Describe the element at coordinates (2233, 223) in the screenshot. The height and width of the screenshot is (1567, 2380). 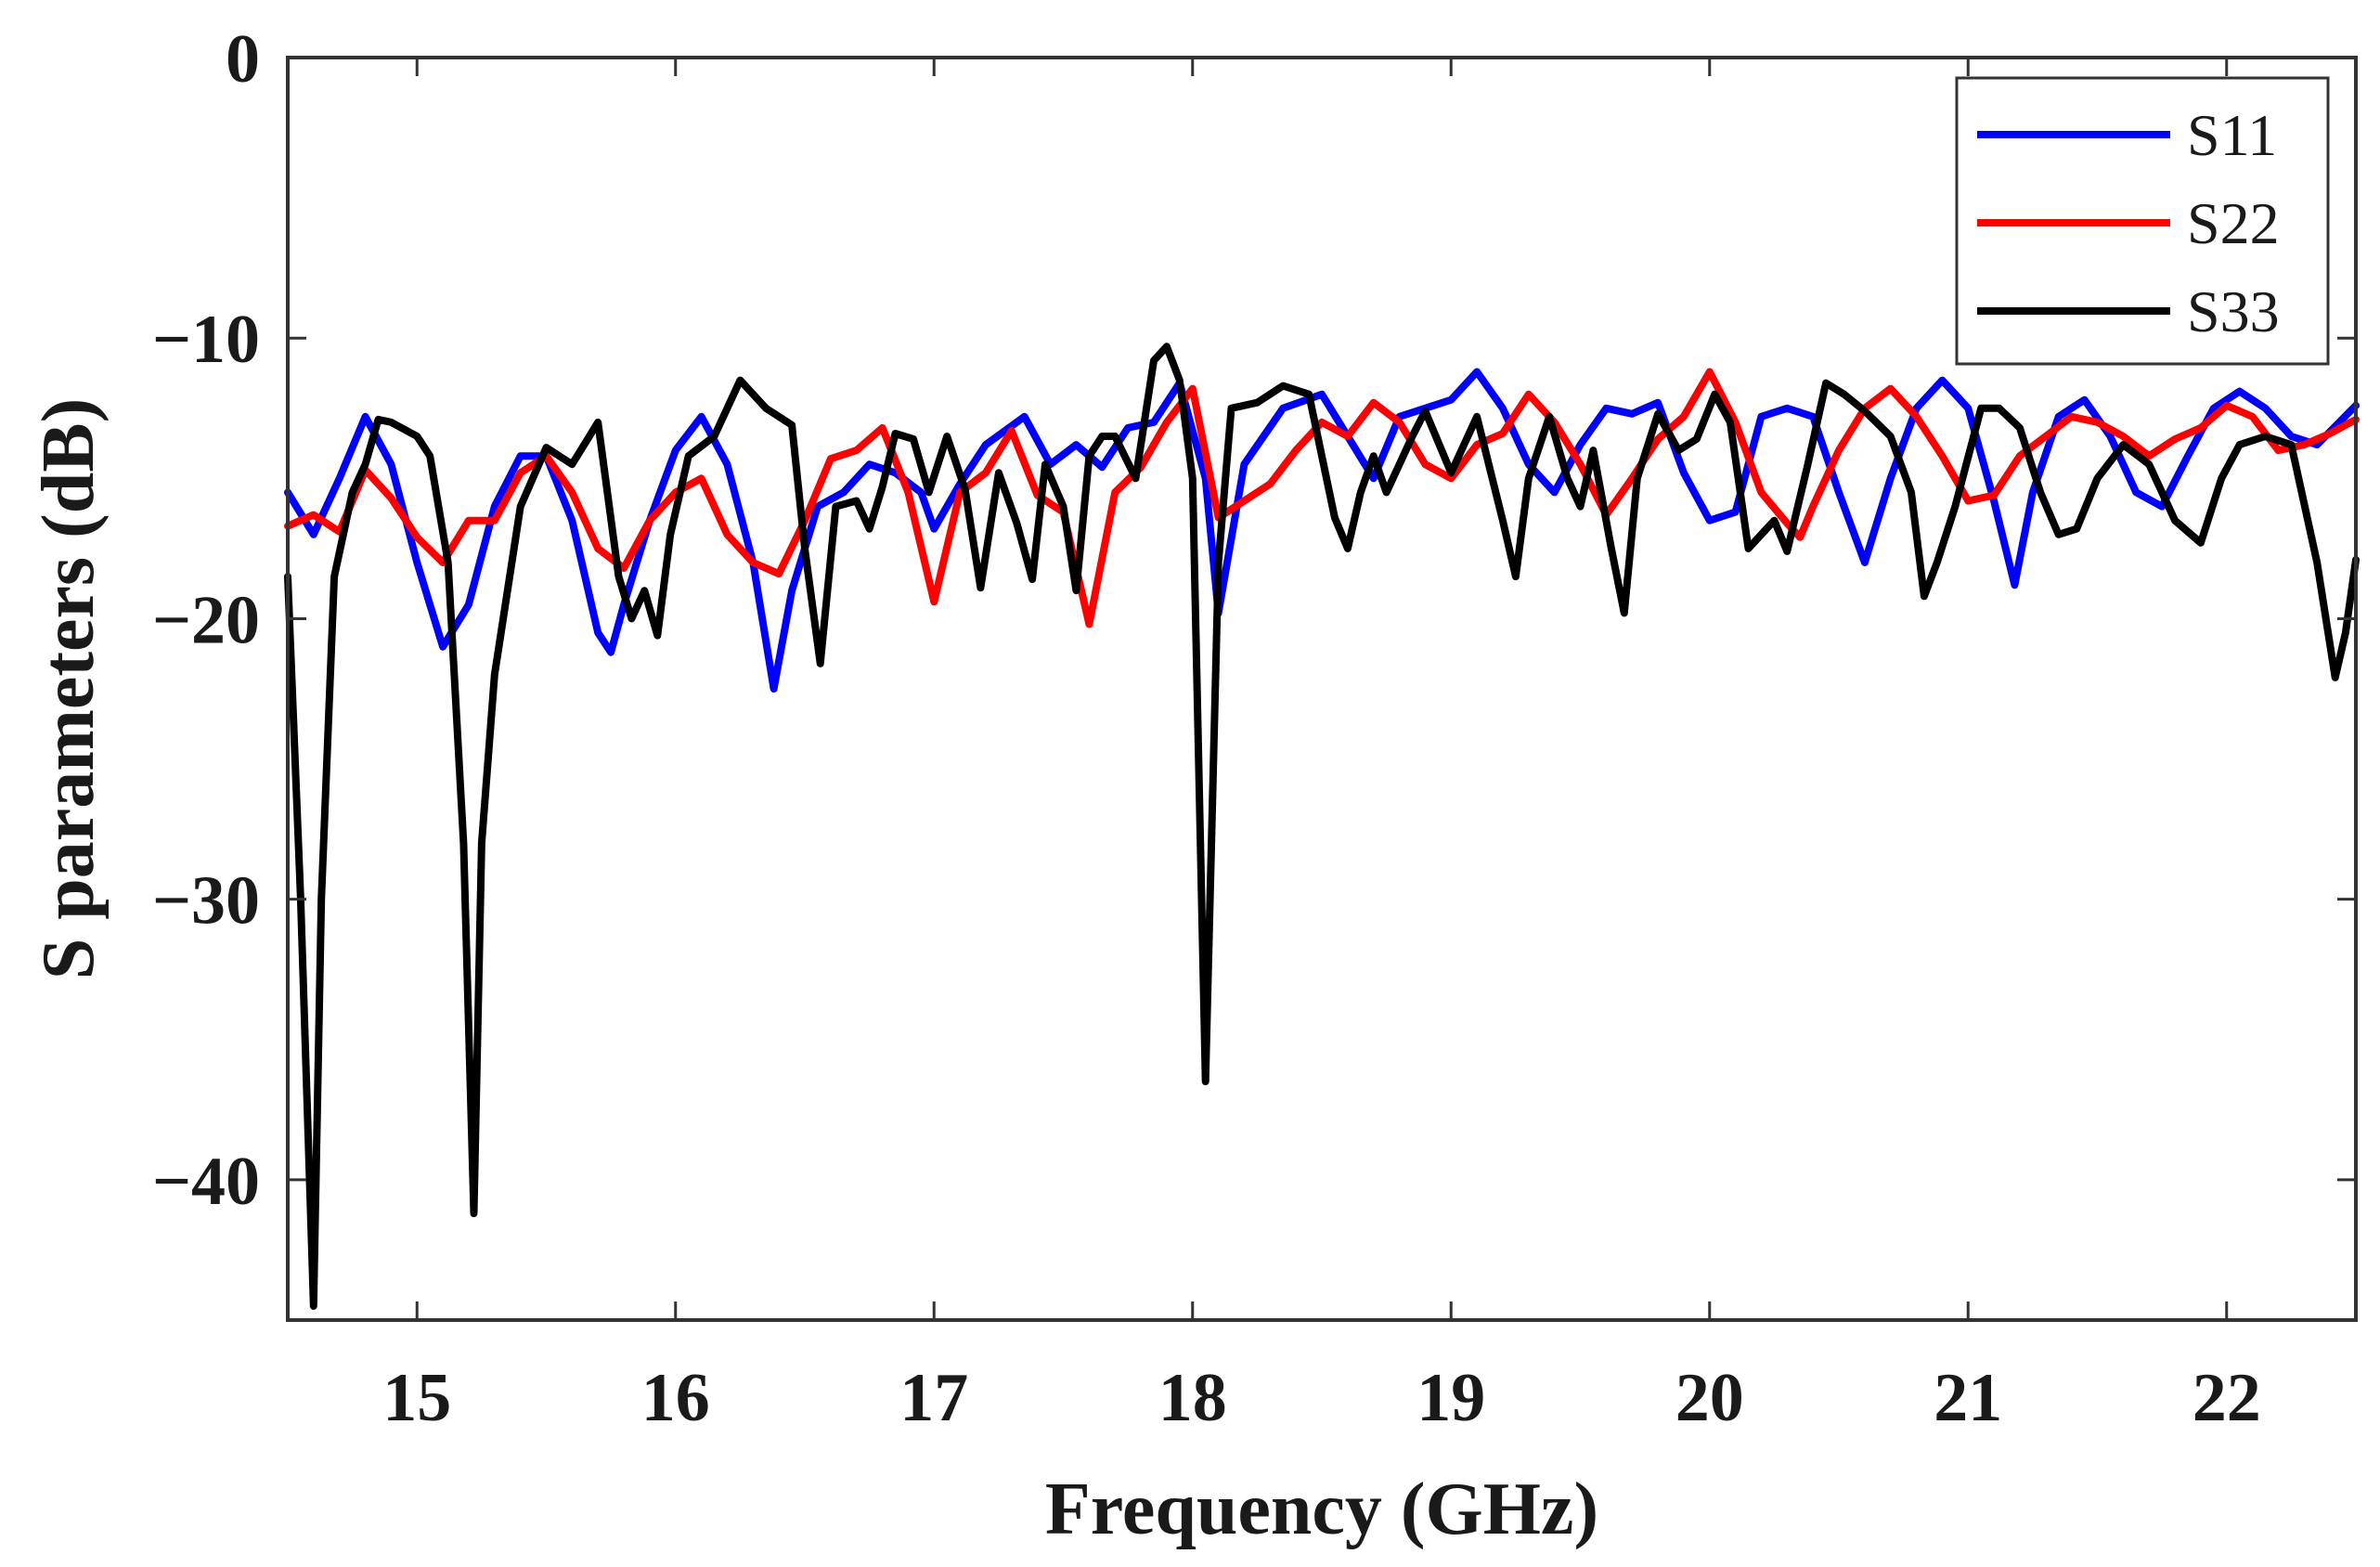
I see `legend-label-s22: S22` at that location.